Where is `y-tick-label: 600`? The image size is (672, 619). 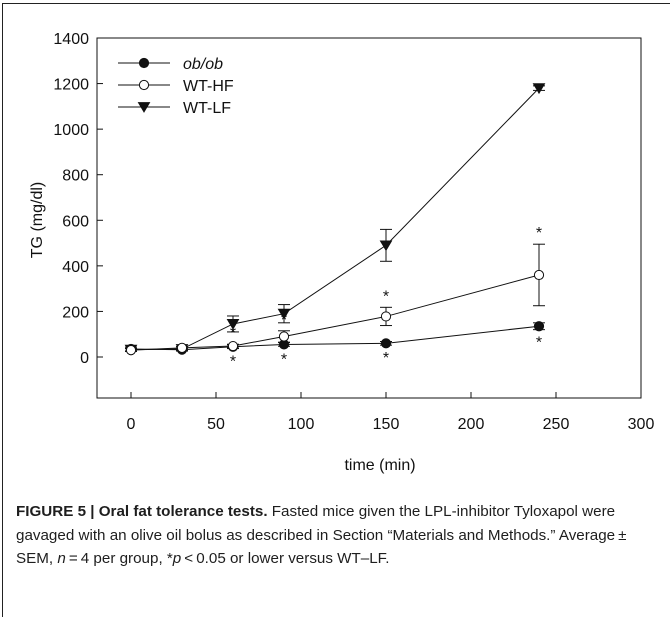 y-tick-label: 600 is located at coordinates (75, 221).